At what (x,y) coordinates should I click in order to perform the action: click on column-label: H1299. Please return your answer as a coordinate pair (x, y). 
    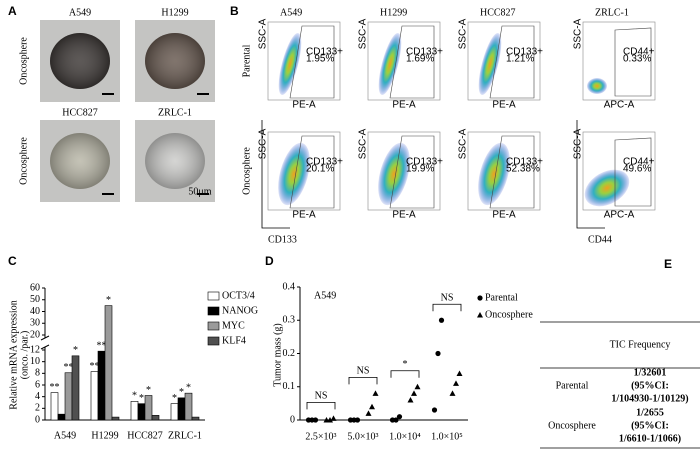
    Looking at the image, I should click on (393, 12).